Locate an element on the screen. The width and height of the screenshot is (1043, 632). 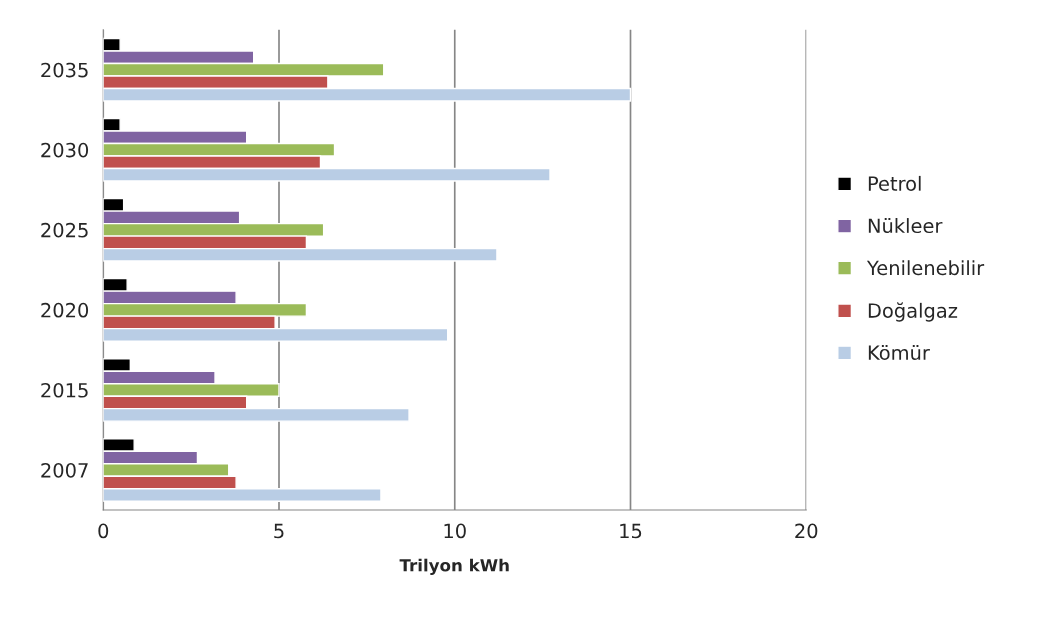
legend-label: Yenilenebilir is located at coordinates (925, 268).